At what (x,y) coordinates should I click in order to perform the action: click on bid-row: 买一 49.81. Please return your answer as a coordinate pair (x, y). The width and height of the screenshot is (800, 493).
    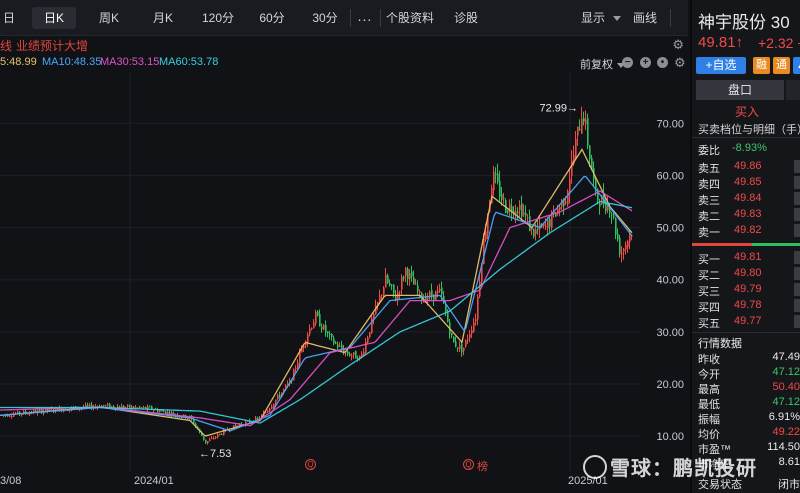
    Looking at the image, I should click on (749, 259).